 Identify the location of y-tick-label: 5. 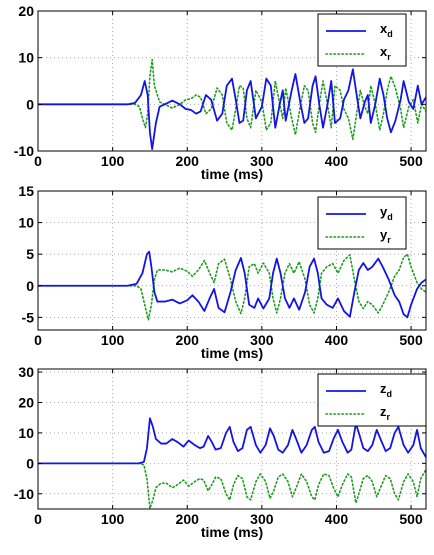
(30, 254).